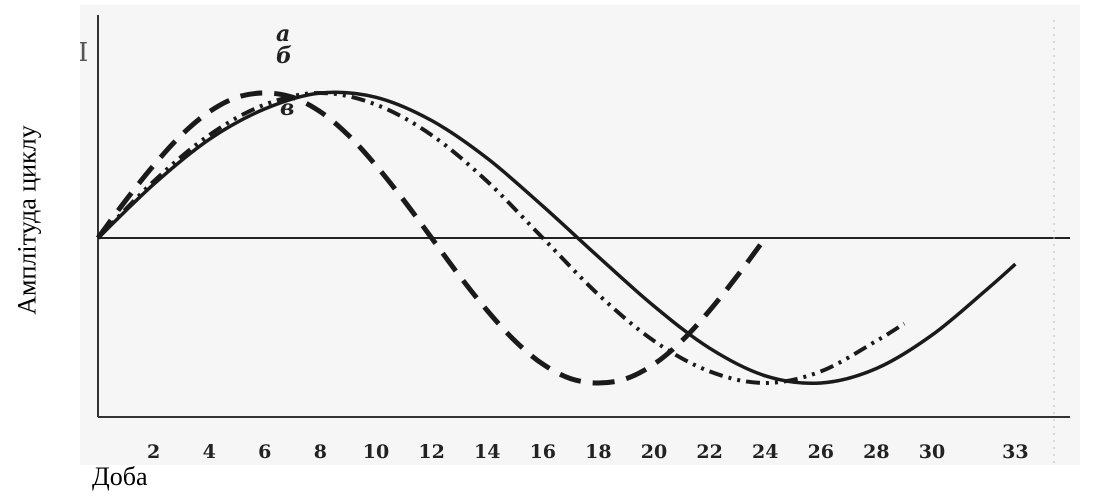 Image resolution: width=1118 pixels, height=499 pixels. What do you see at coordinates (654, 452) in the screenshot?
I see `x-tick-label: 20` at bounding box center [654, 452].